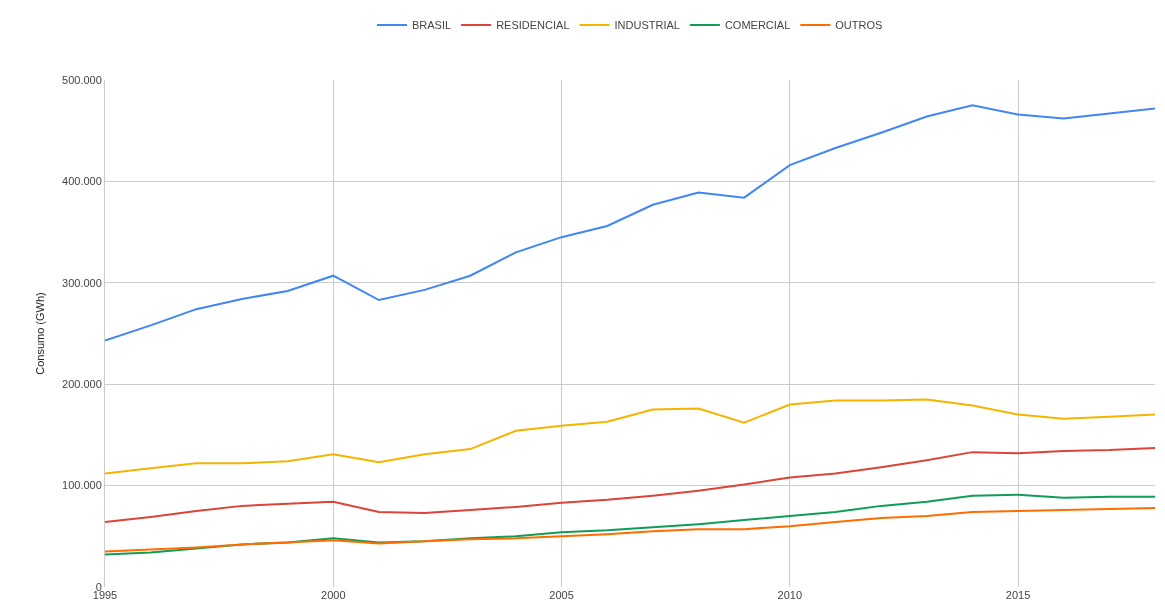  Describe the element at coordinates (82, 79) in the screenshot. I see `y-tick-label: 500.000` at that location.